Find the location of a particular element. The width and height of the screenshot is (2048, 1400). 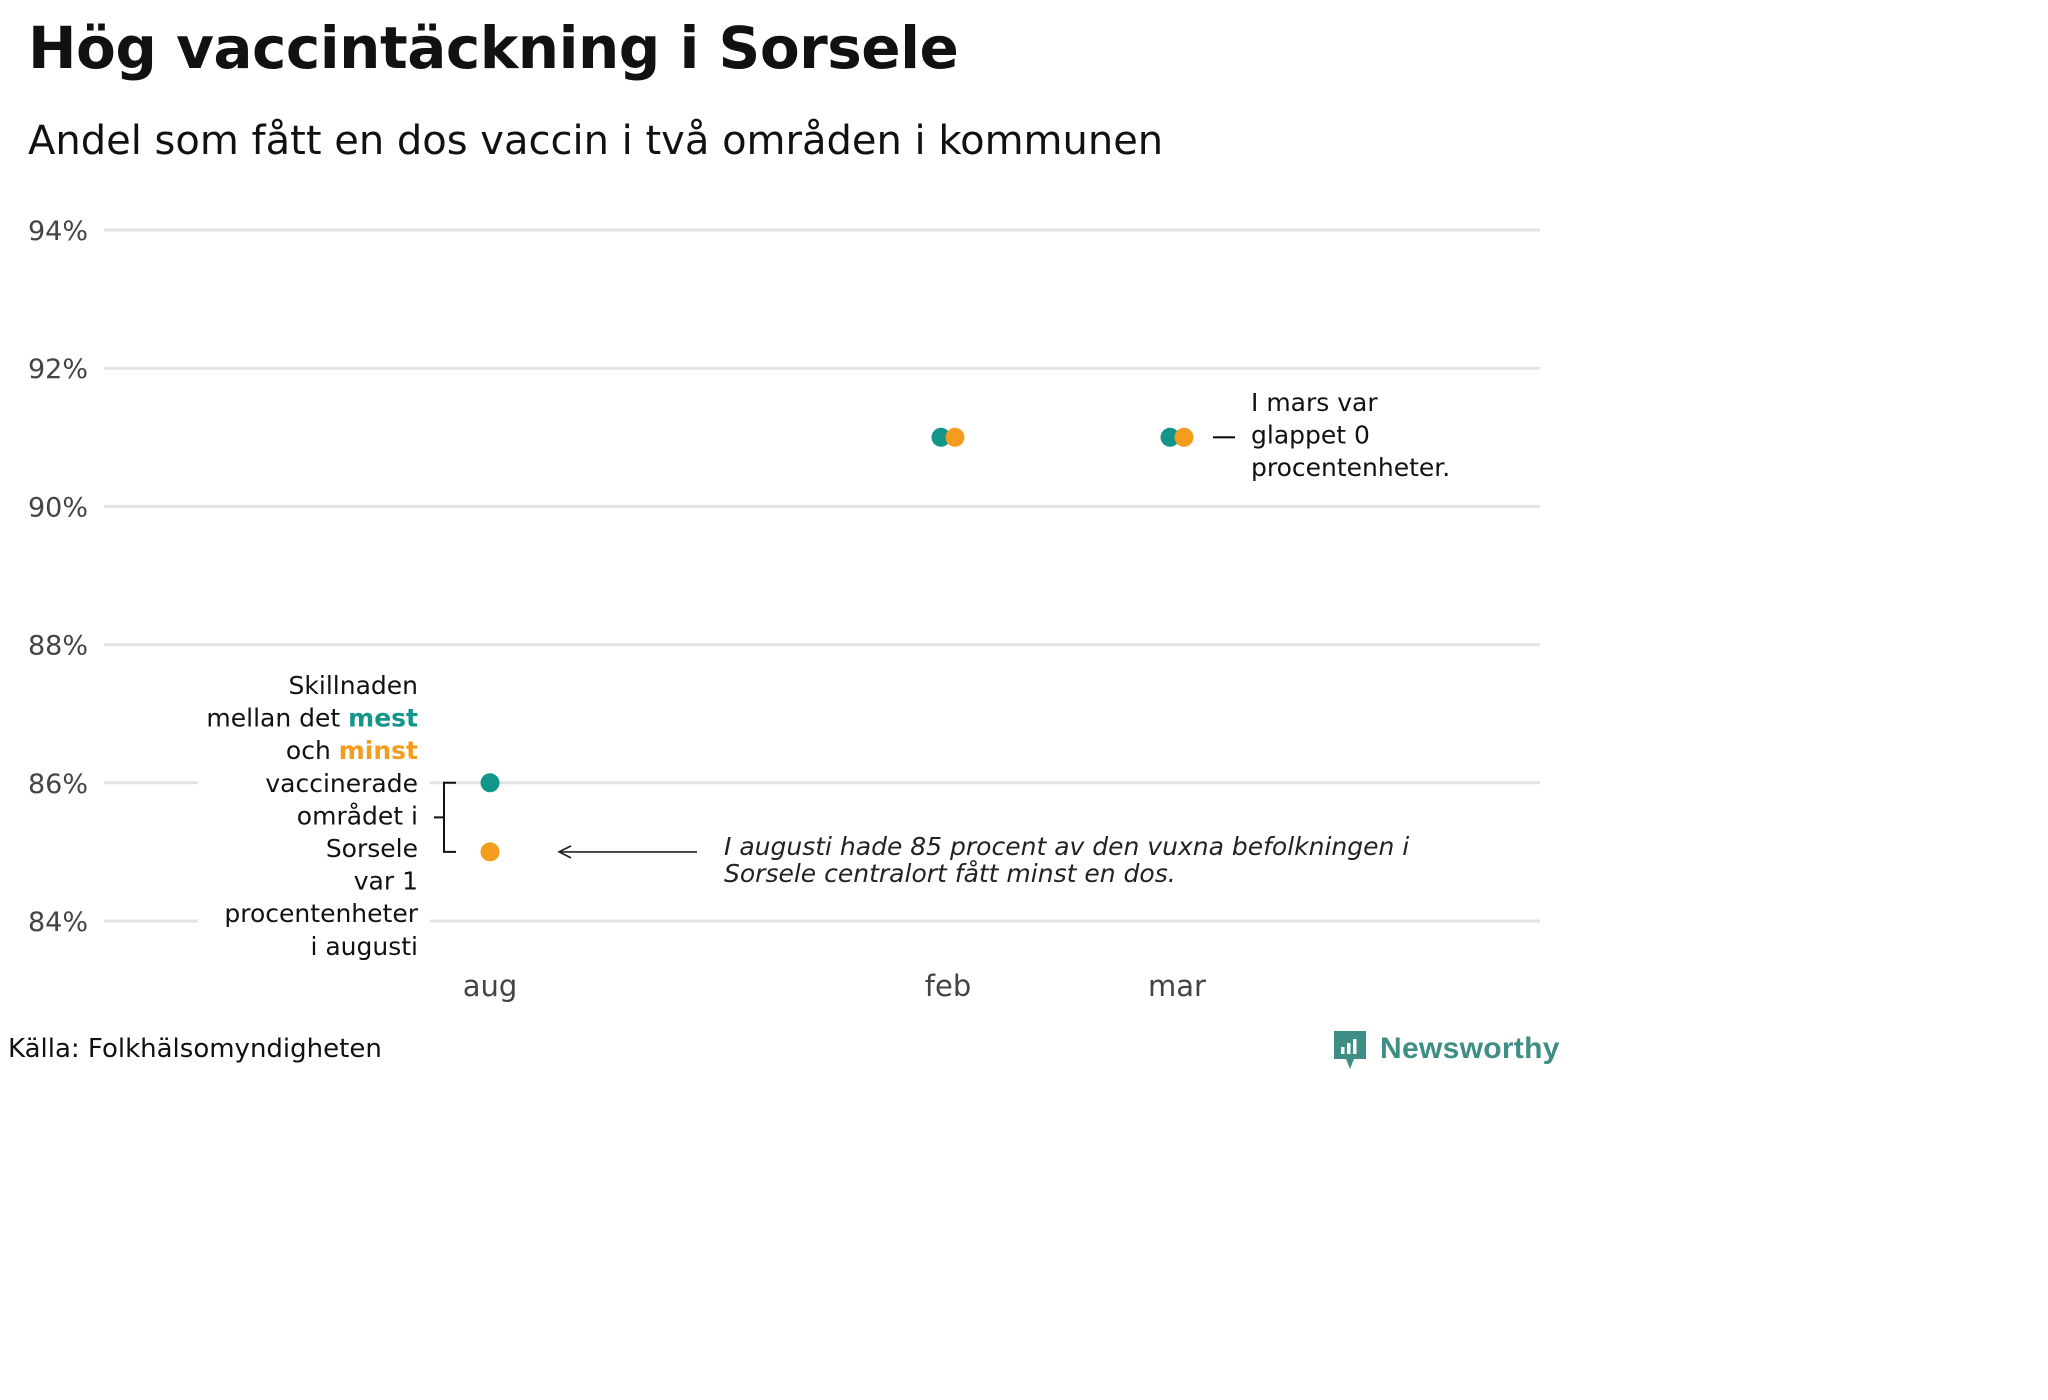

gap-bracket is located at coordinates (445, 817).